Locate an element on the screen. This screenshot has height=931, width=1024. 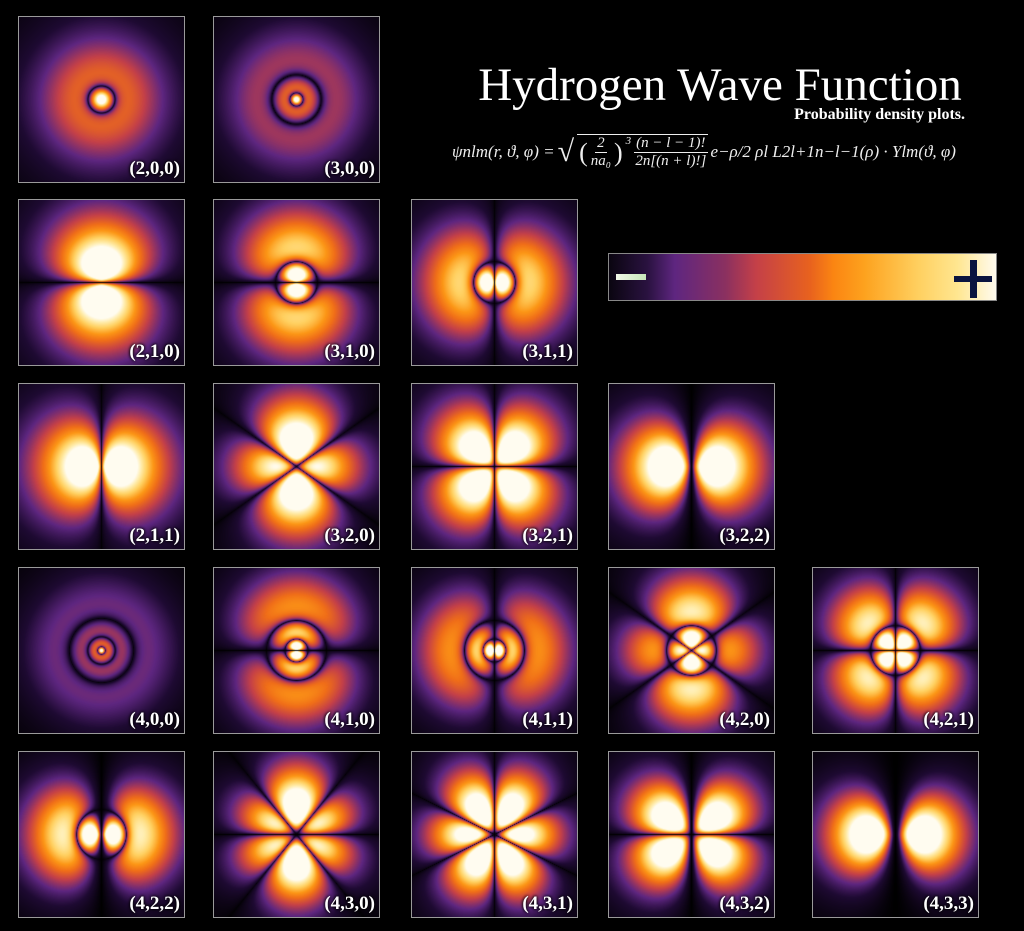
orbital-label: (4,1,1) is located at coordinates (547, 719).